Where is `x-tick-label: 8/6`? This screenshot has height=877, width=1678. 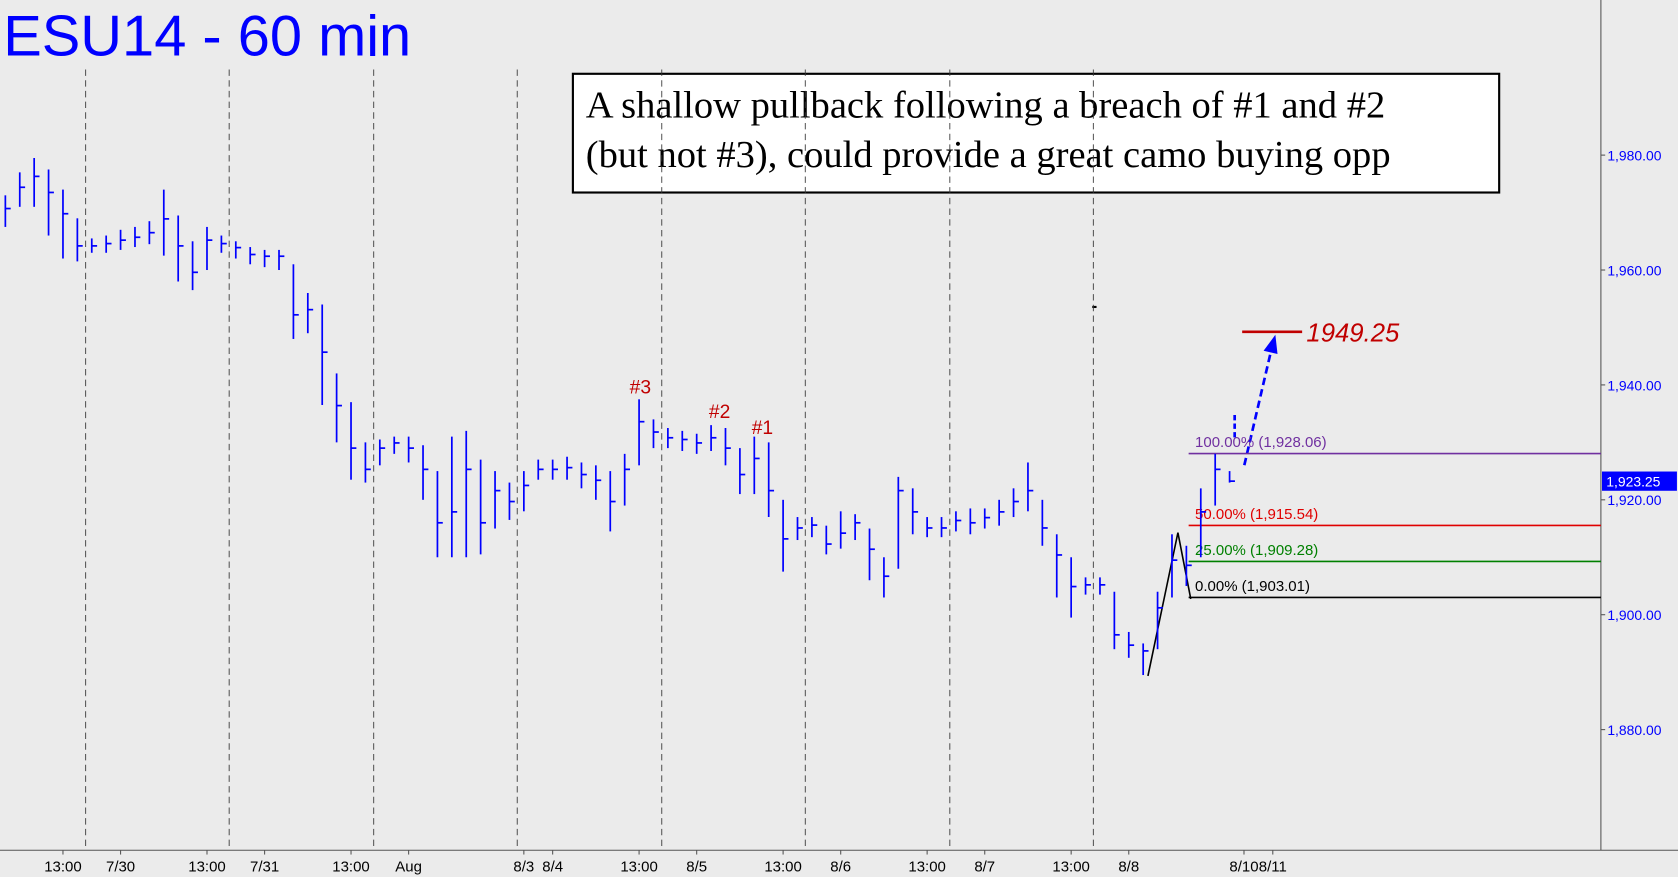
x-tick-label: 8/6 is located at coordinates (840, 867).